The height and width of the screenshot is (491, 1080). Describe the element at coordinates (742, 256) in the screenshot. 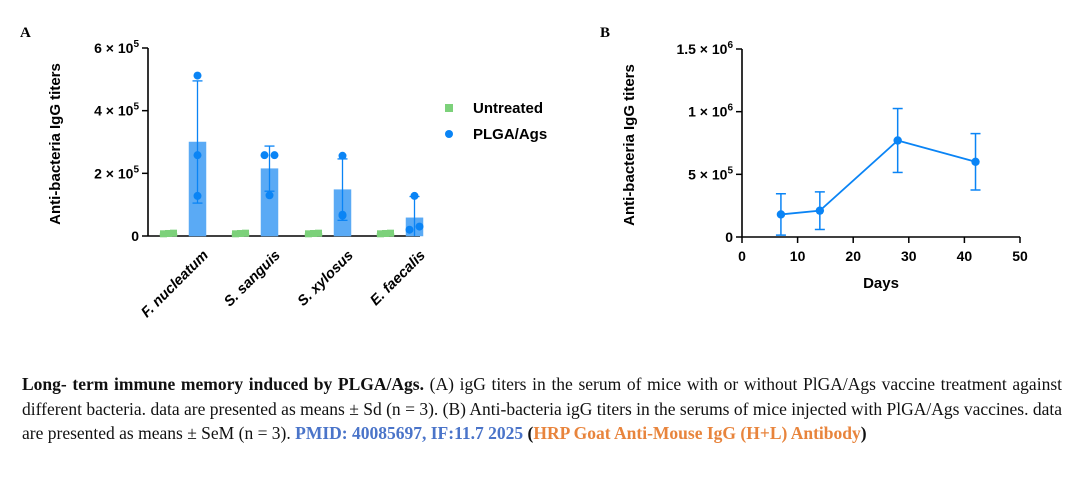

I see `panel-b-x-tick-label: 0` at that location.